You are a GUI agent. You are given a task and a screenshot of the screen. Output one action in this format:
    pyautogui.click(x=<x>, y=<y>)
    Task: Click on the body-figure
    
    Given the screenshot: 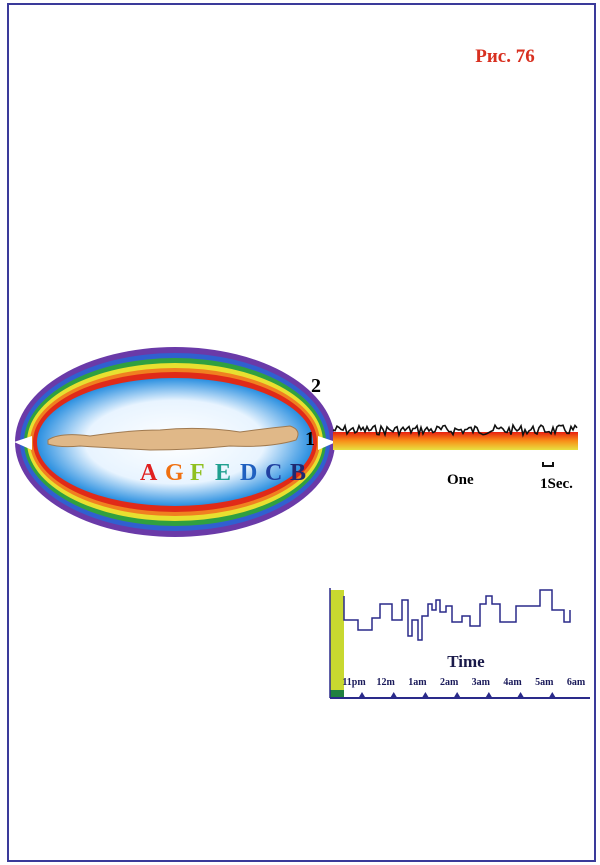 What is the action you would take?
    pyautogui.click(x=173, y=438)
    